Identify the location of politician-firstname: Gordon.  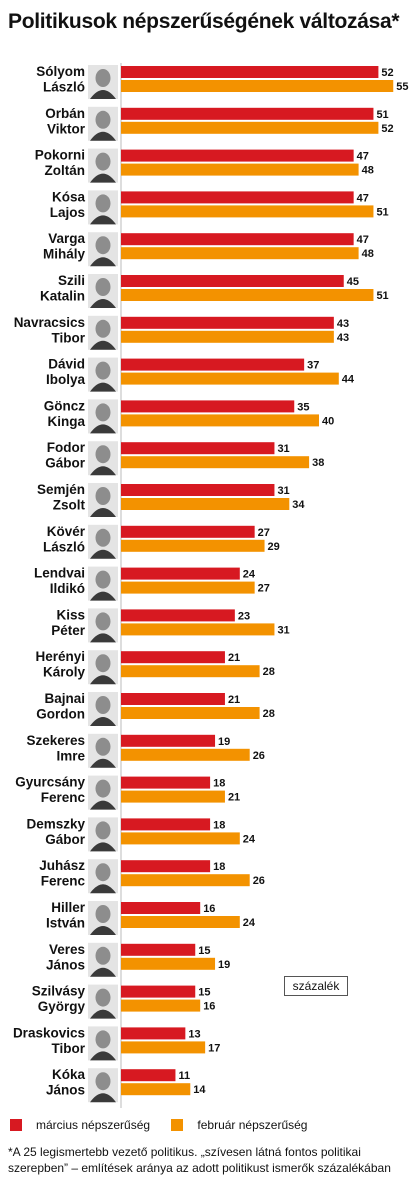
(60, 714).